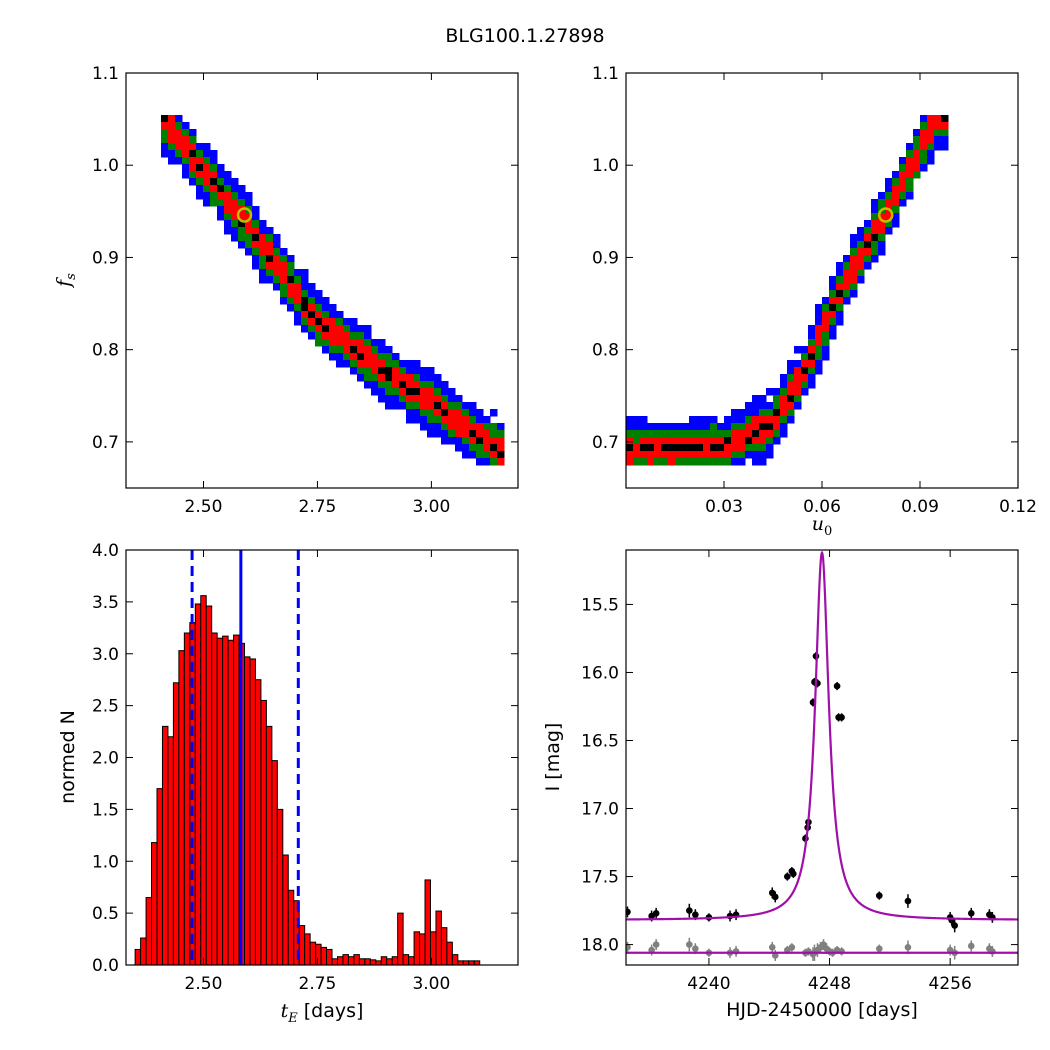 This screenshot has width=1050, height=1050. I want to click on residual-points, so click(811, 949).